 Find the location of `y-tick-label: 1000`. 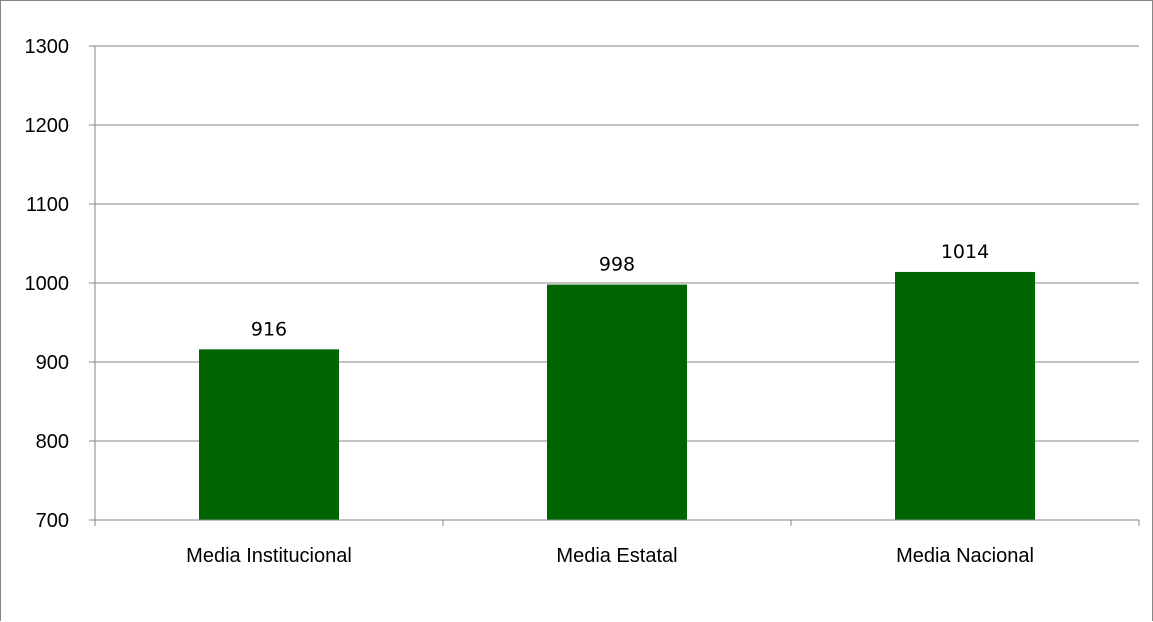

y-tick-label: 1000 is located at coordinates (47, 284).